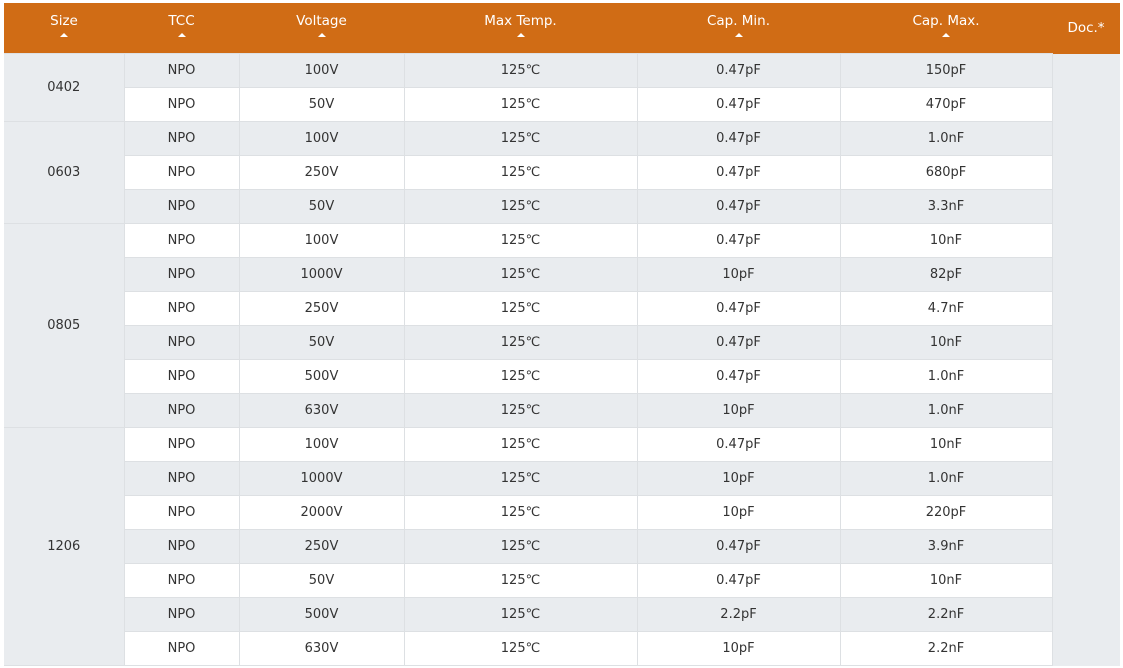 This screenshot has width=1123, height=668. I want to click on column-header-label: Voltage, so click(321, 21).